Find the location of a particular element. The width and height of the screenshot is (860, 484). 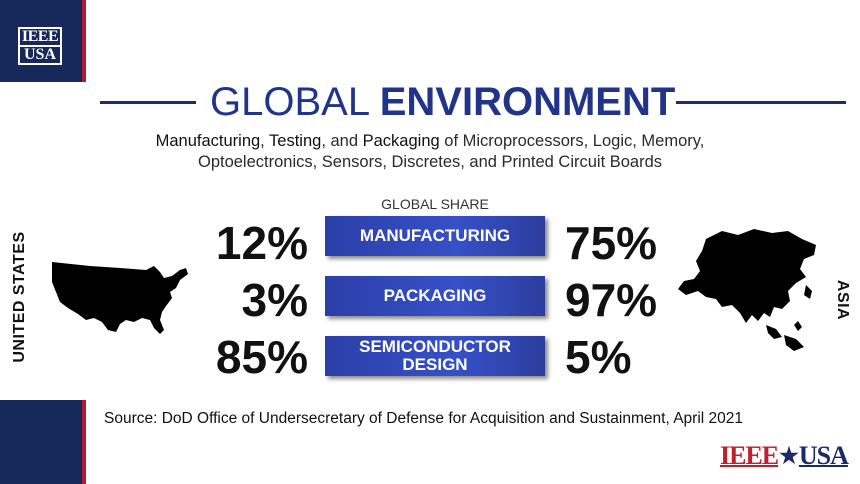

subtitle-part: , is located at coordinates (265, 141).